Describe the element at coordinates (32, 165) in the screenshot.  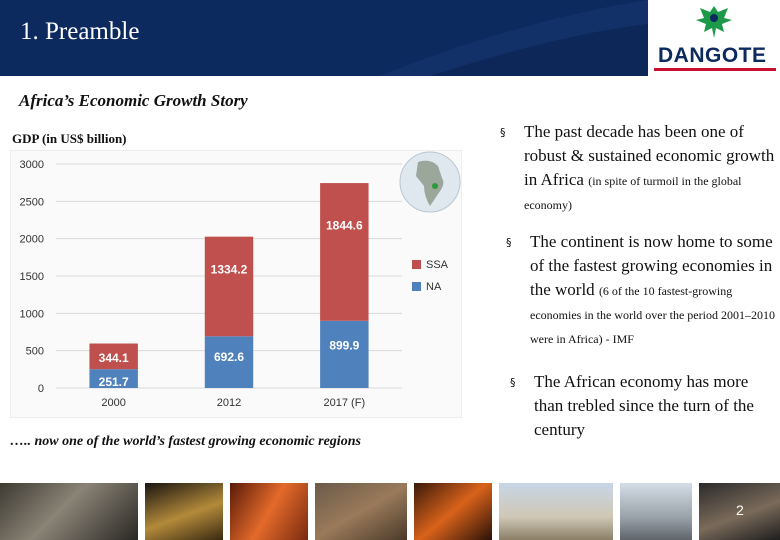
I see `y-tick-label: 3000` at that location.